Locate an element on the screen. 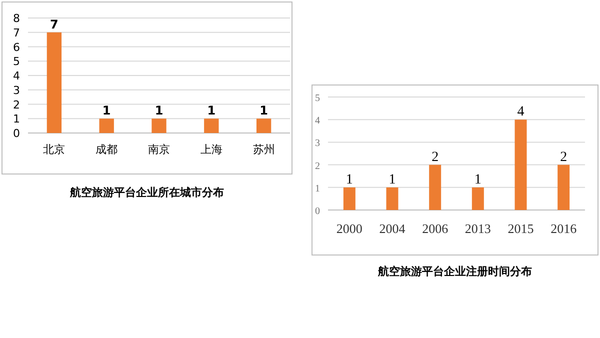 The height and width of the screenshot is (338, 600). y-tick-label: 7 is located at coordinates (16, 33).